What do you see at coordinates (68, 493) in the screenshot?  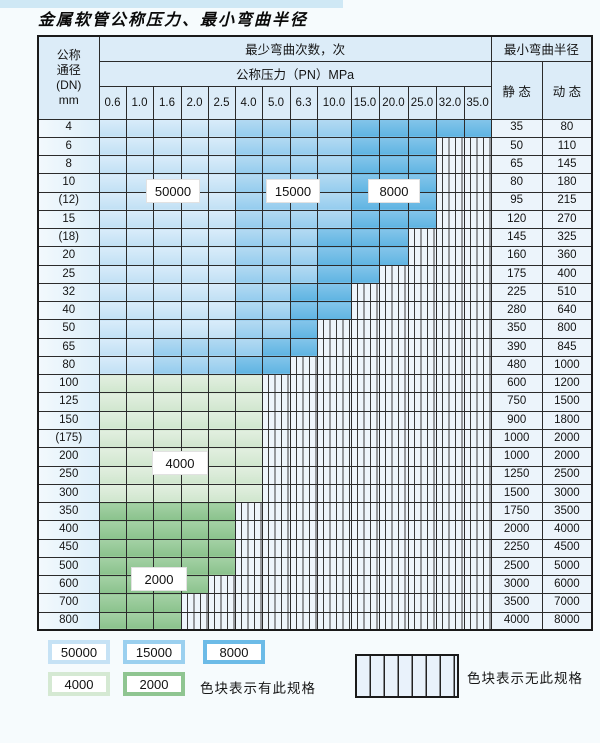 I see `dn-value: 300` at bounding box center [68, 493].